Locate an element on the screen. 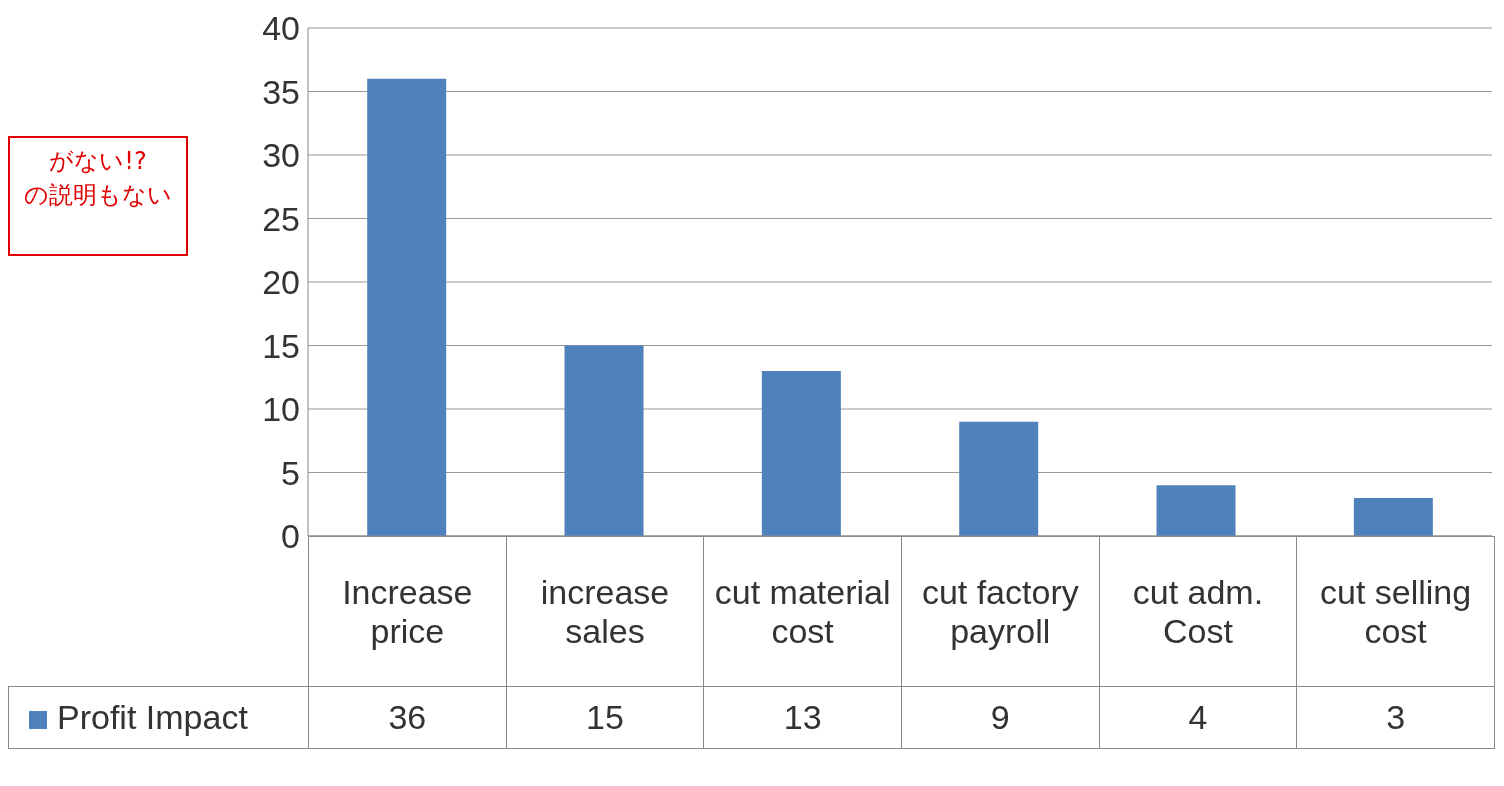  y-tick-label: 0 is located at coordinates (290, 536).